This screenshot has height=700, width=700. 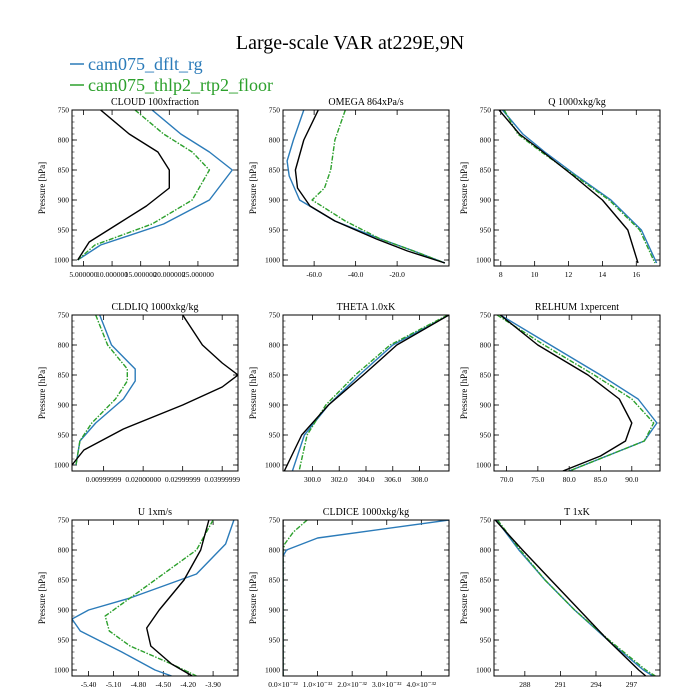 What do you see at coordinates (356, 274) in the screenshot?
I see `x-tick-label: -40.0` at bounding box center [356, 274].